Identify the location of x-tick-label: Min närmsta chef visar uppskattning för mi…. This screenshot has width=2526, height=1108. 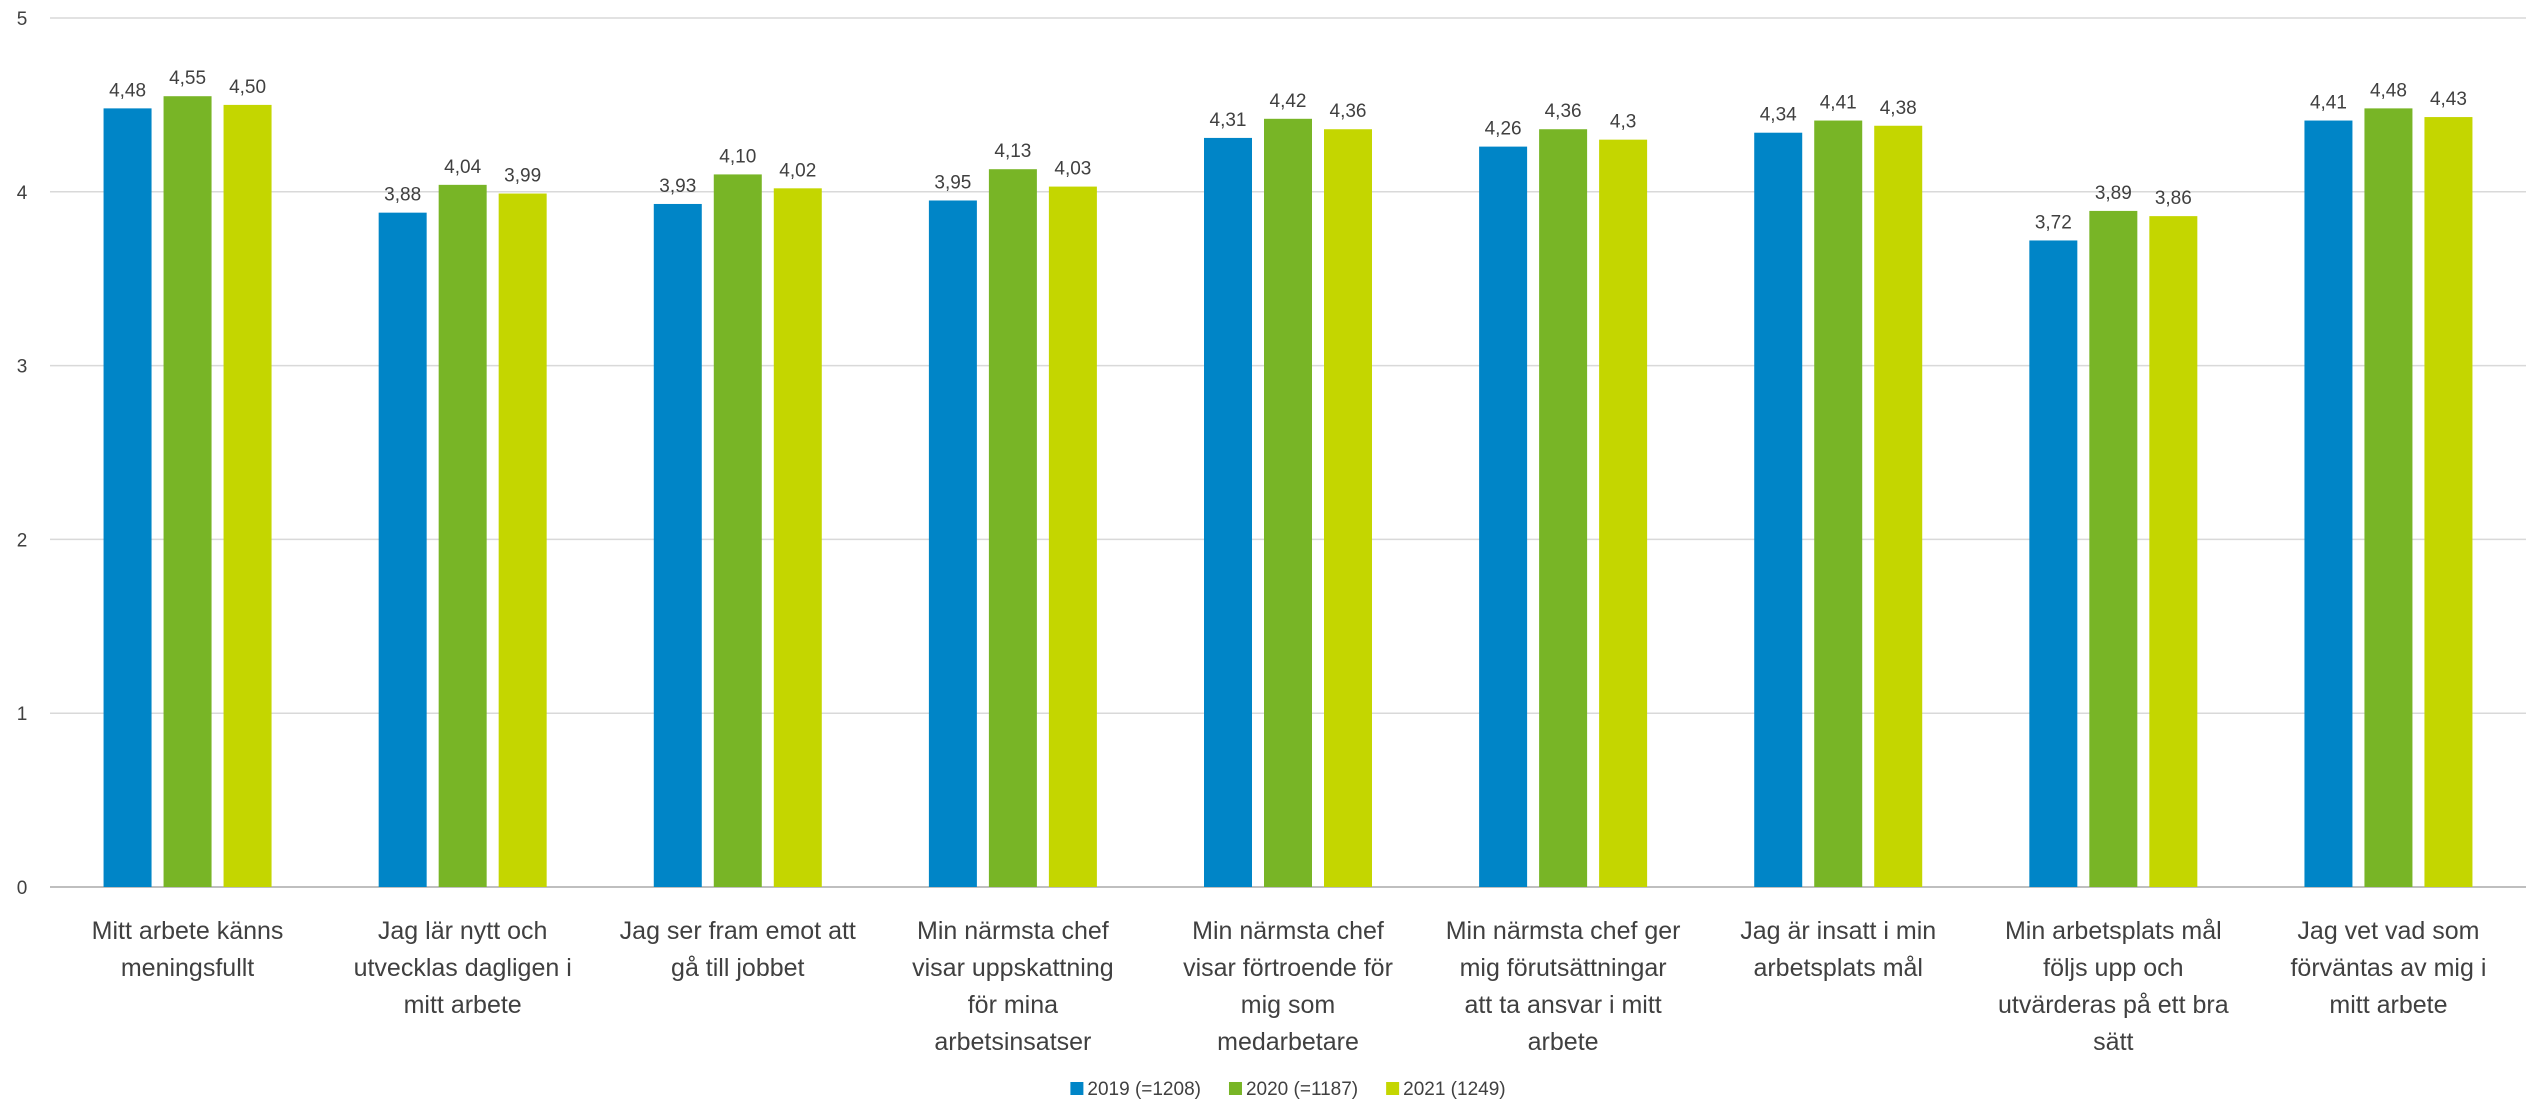
(1013, 986).